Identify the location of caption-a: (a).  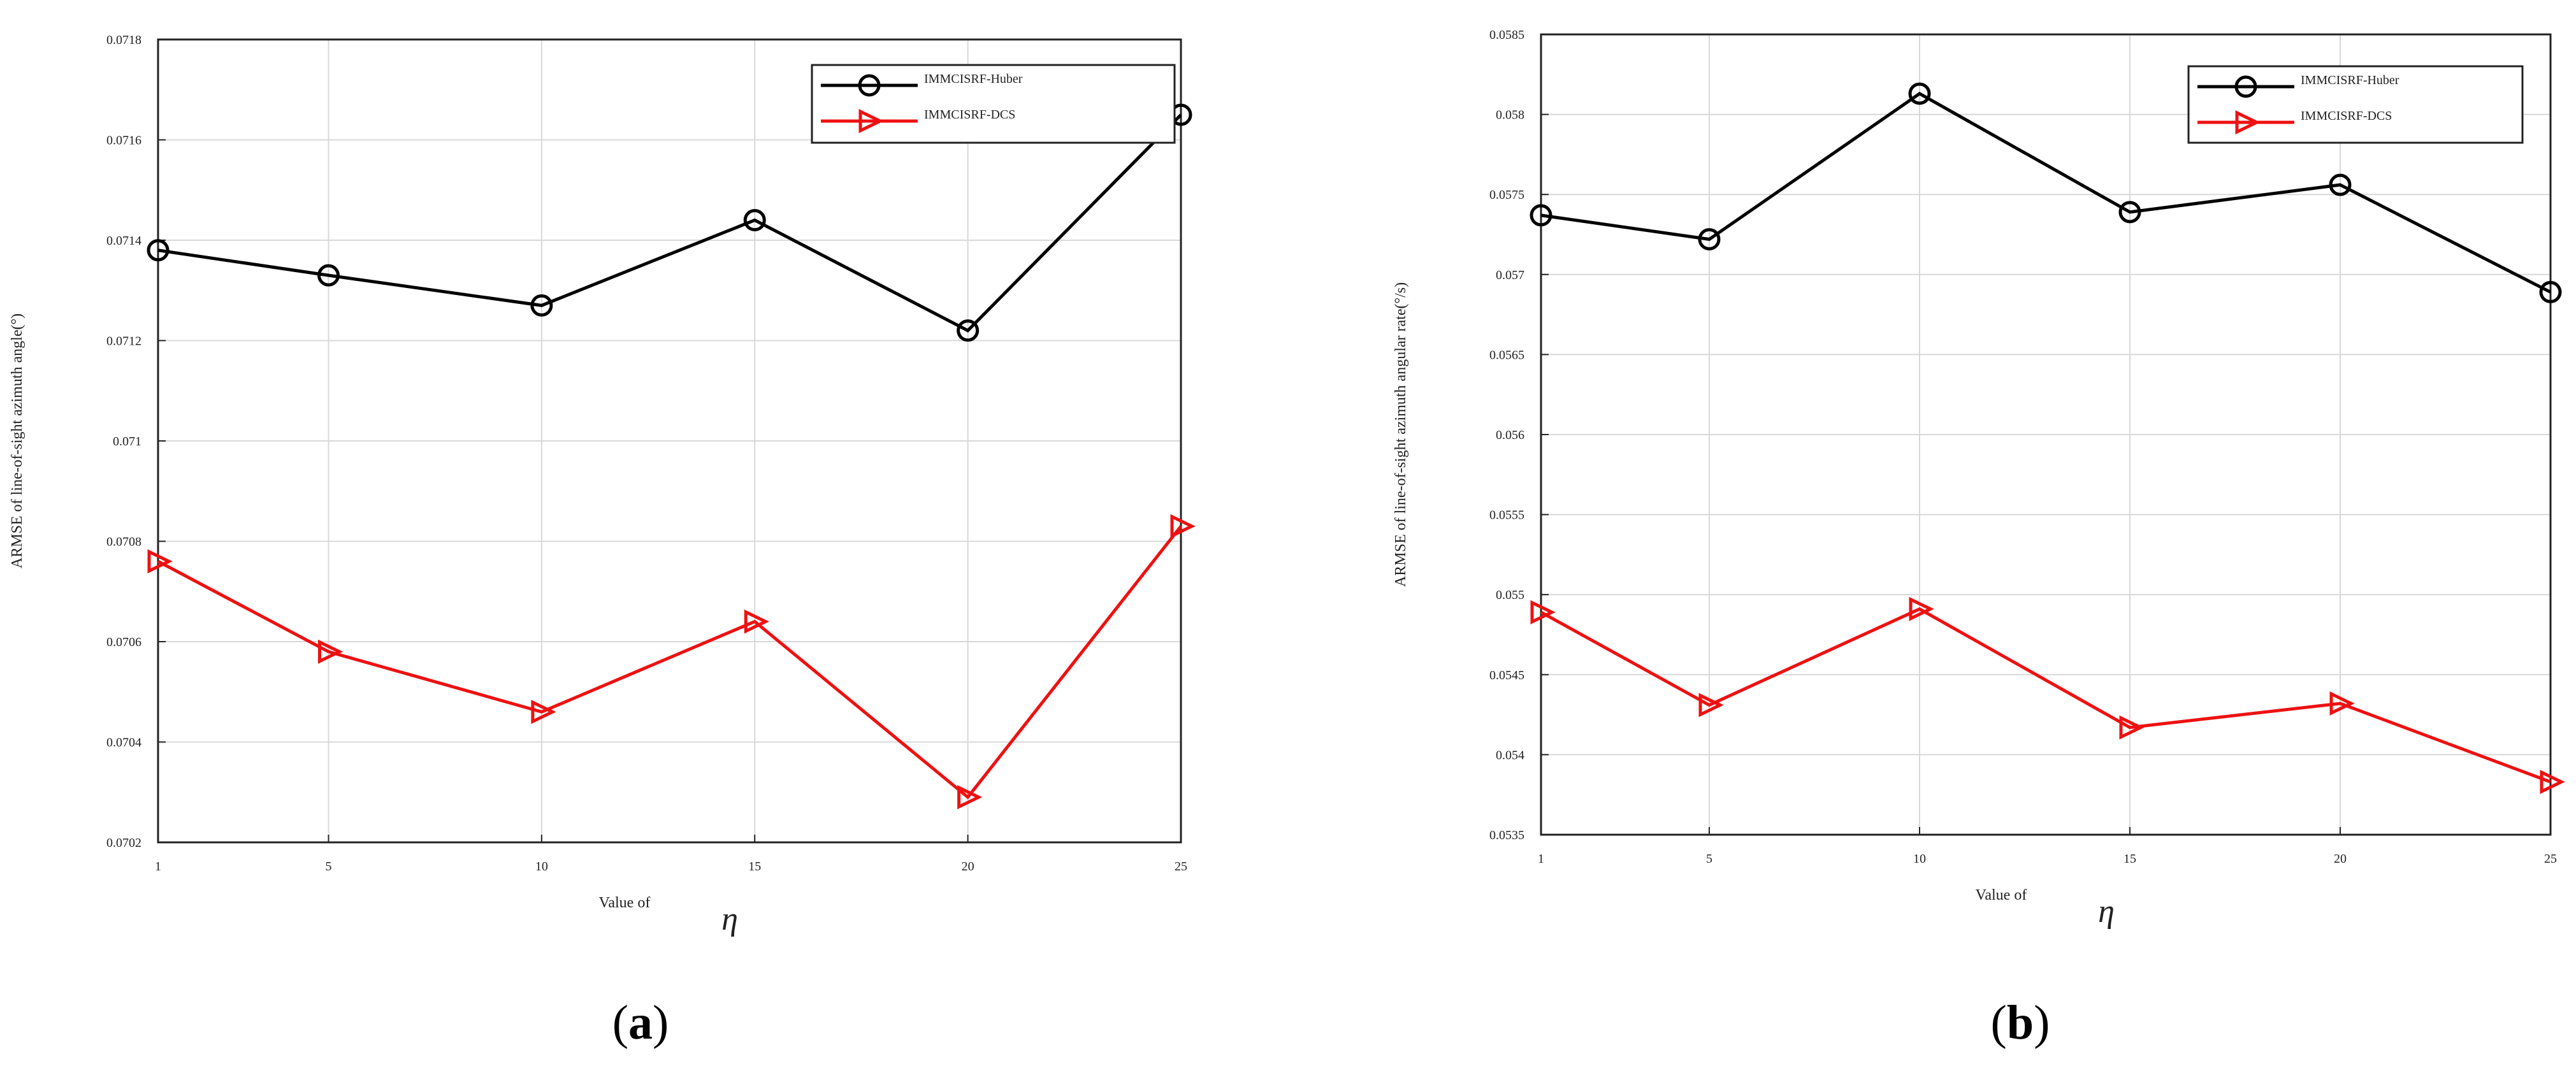
(640, 1023).